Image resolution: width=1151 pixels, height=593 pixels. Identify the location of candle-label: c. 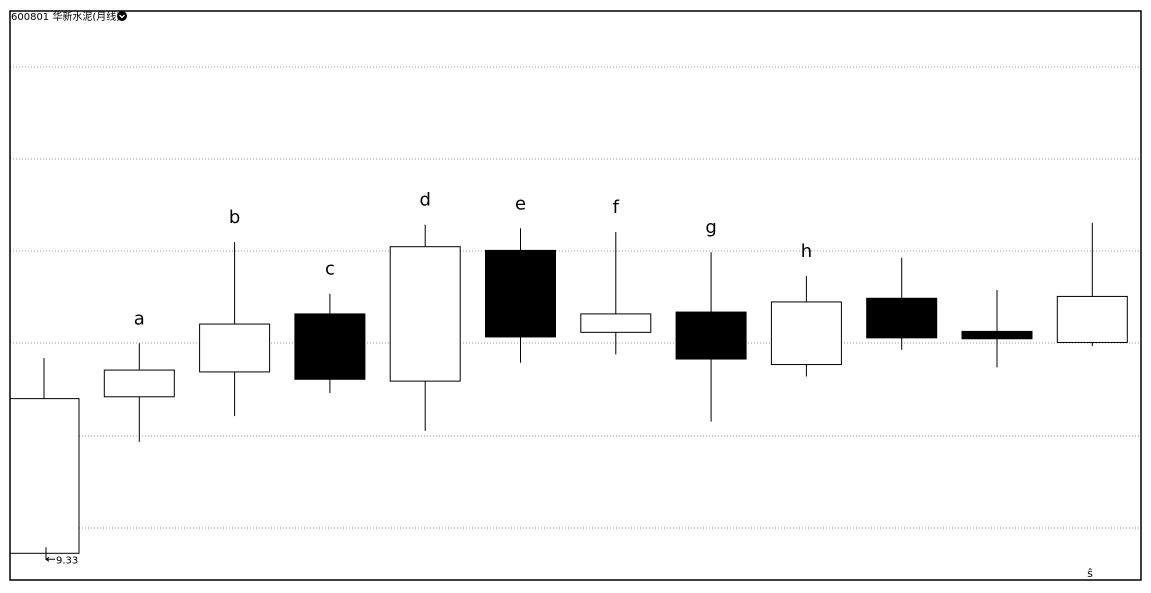
(330, 269).